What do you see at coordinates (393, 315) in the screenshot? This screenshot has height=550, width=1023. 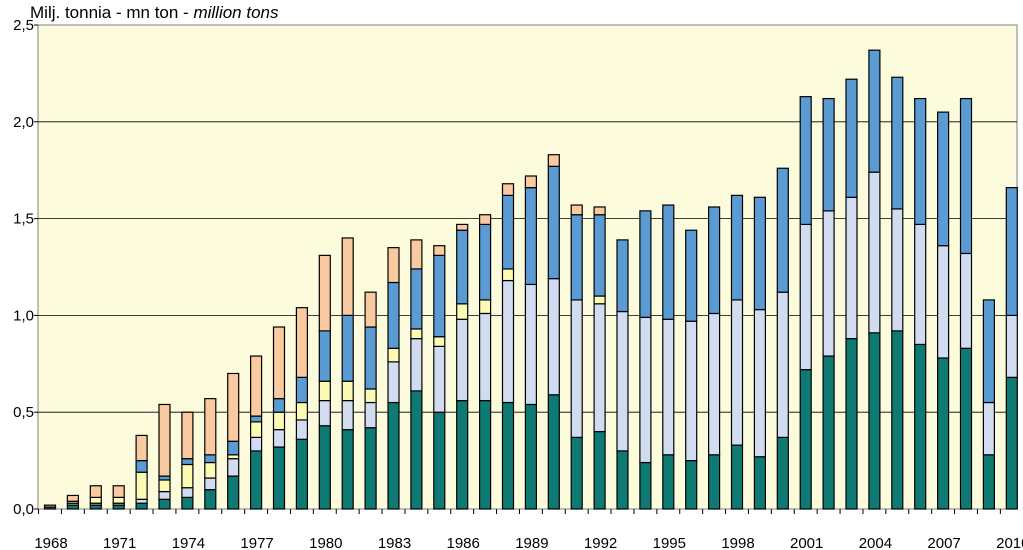 I see `bar-segment-1983-s4` at bounding box center [393, 315].